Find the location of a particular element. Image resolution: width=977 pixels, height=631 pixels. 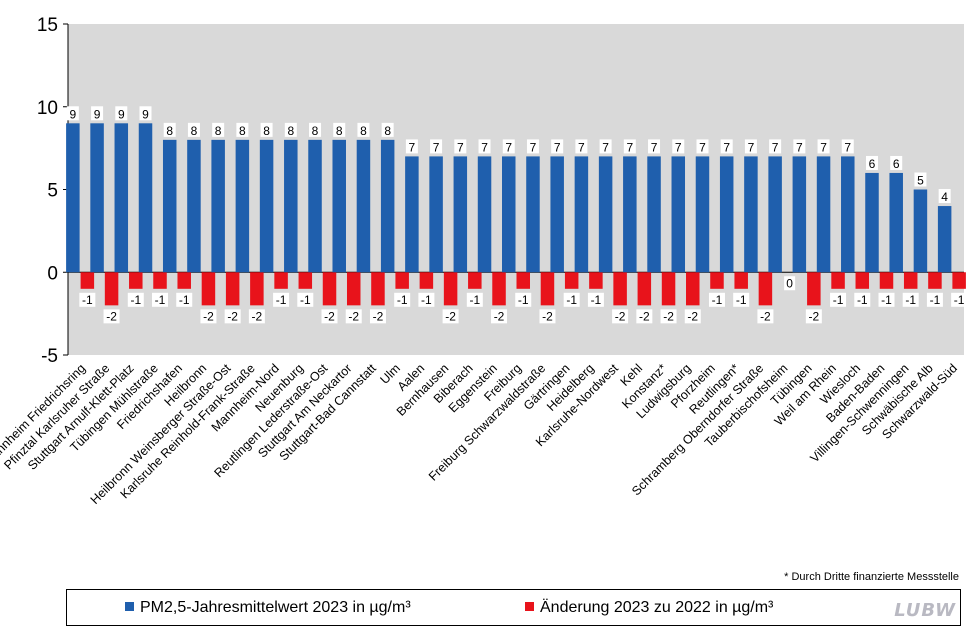

footnote: * Durch Dritte finanzierte Messstelle is located at coordinates (871, 577).